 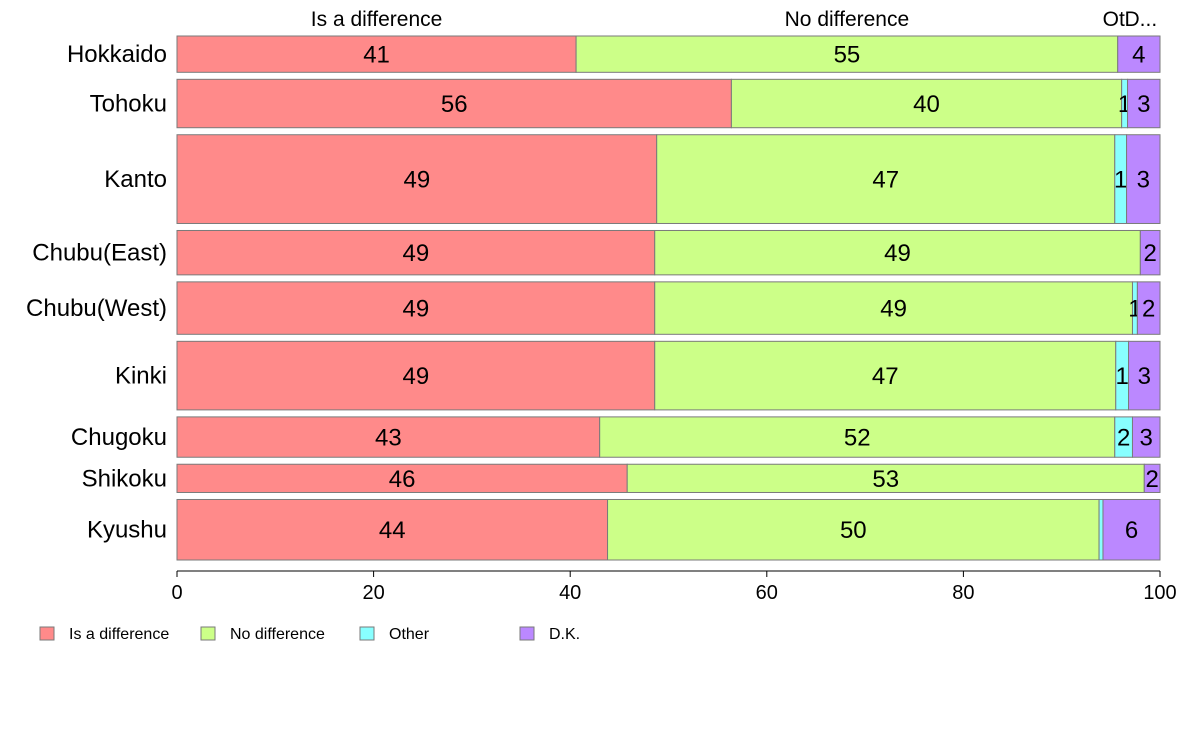 What do you see at coordinates (373, 593) in the screenshot?
I see `x-tick-label: 20` at bounding box center [373, 593].